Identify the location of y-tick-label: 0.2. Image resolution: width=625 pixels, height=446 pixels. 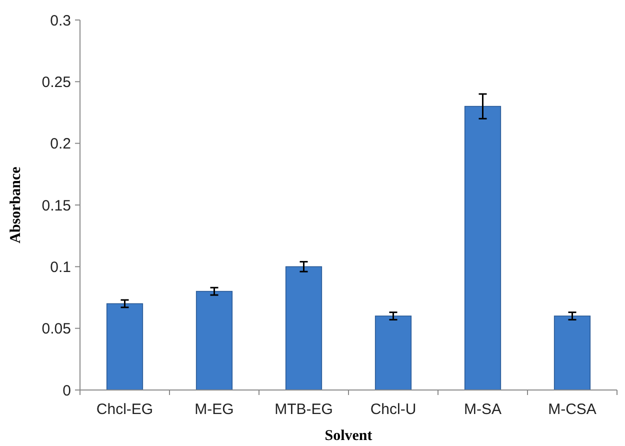
(60, 144).